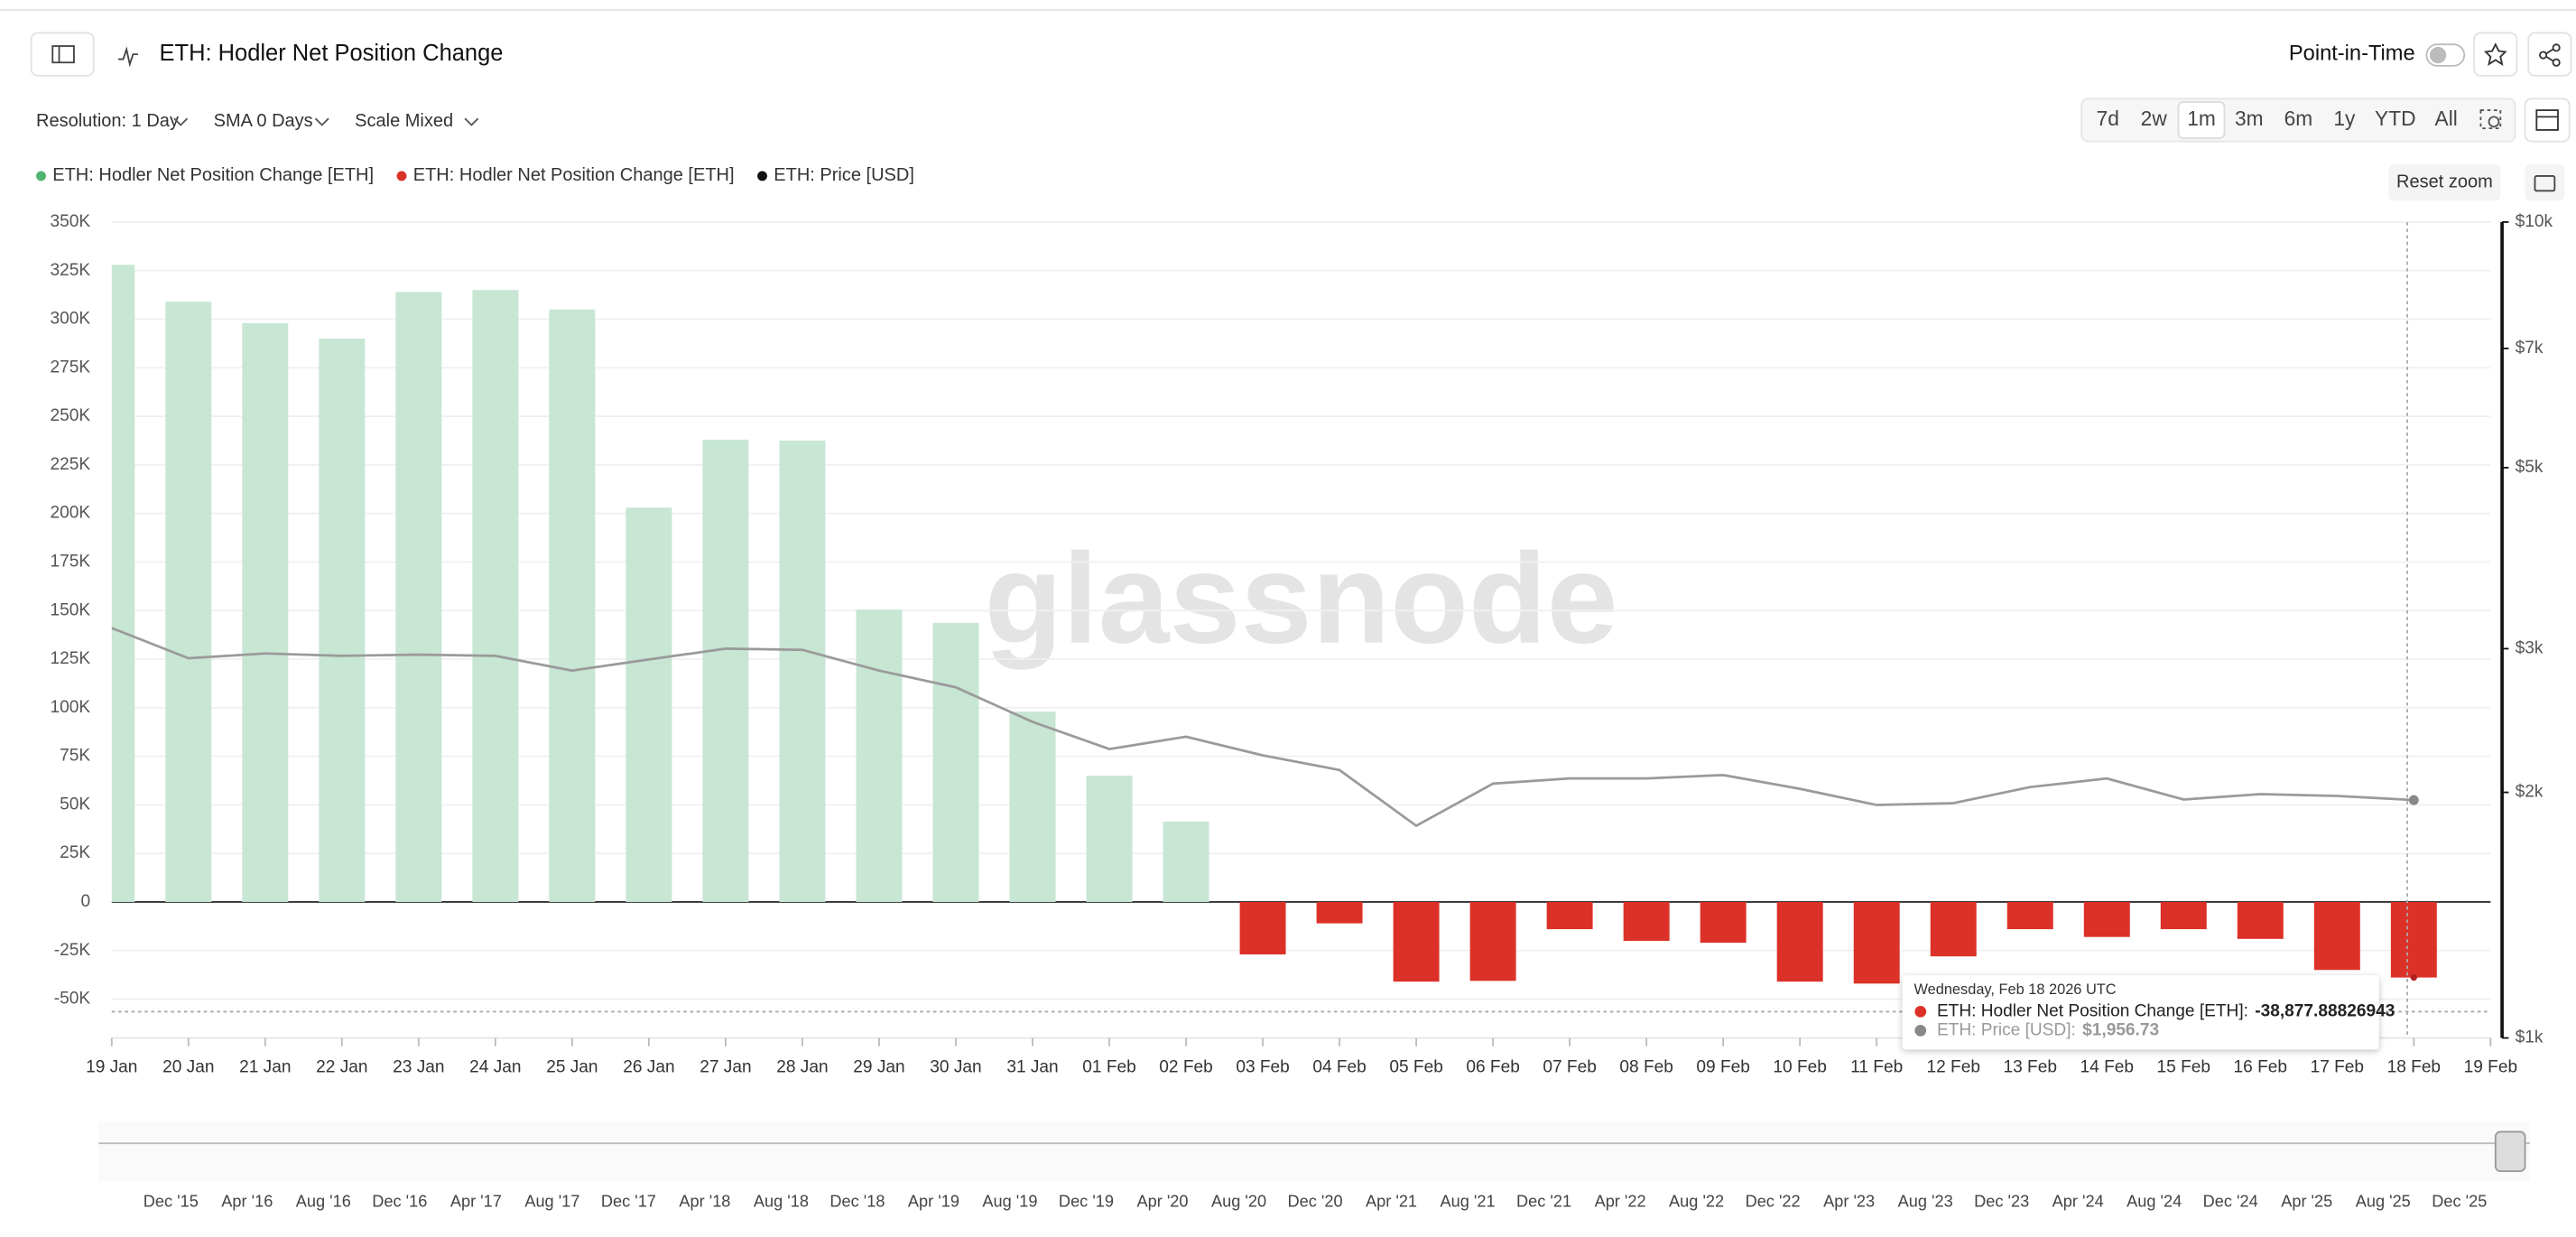 This screenshot has height=1237, width=2576. Describe the element at coordinates (1391, 1202) in the screenshot. I see `navigator-label: Apr '21` at that location.